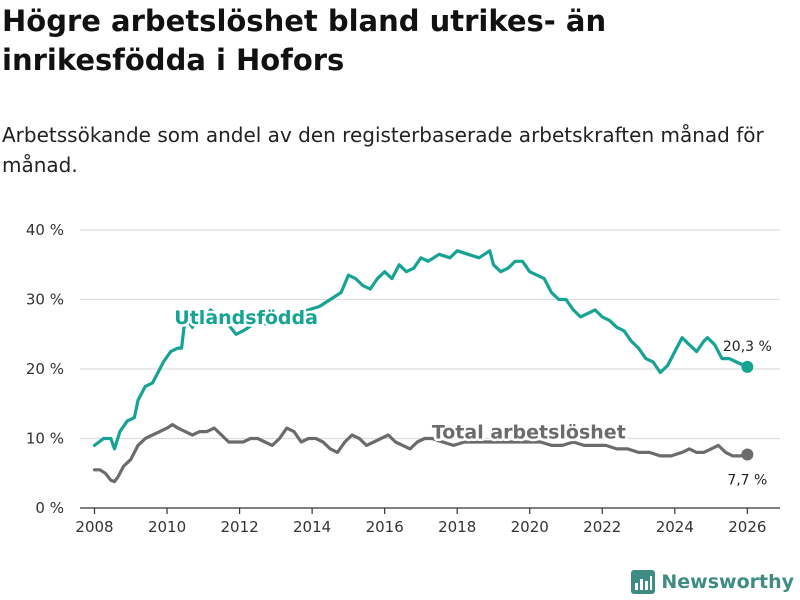 The height and width of the screenshot is (600, 800). What do you see at coordinates (727, 582) in the screenshot?
I see `brand-name: Newsworthy` at bounding box center [727, 582].